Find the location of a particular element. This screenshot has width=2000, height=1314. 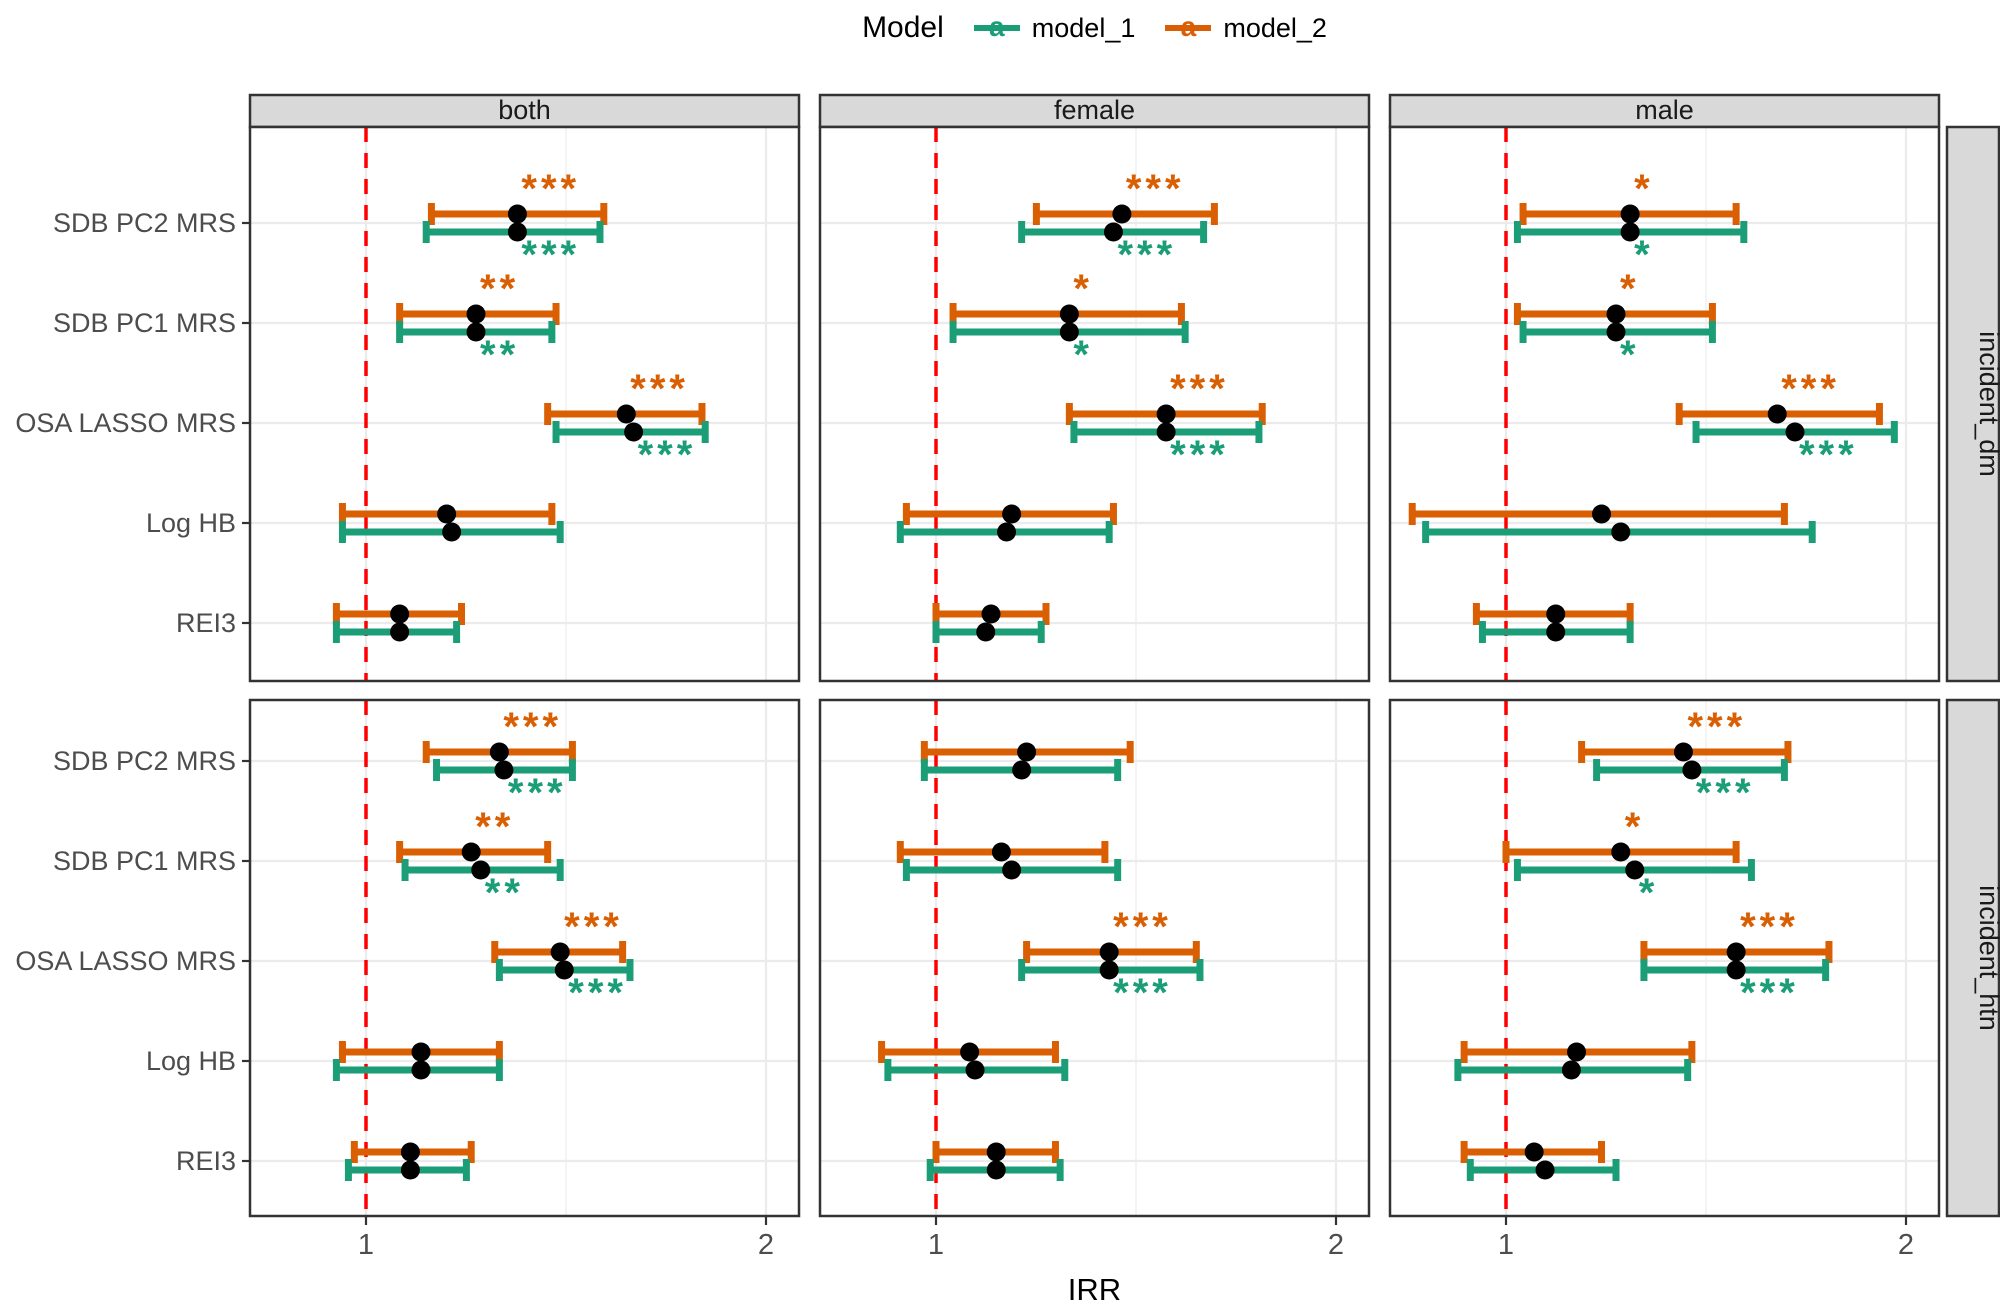

y-axis-label: OSA LASSO MRS is located at coordinates (125, 423).